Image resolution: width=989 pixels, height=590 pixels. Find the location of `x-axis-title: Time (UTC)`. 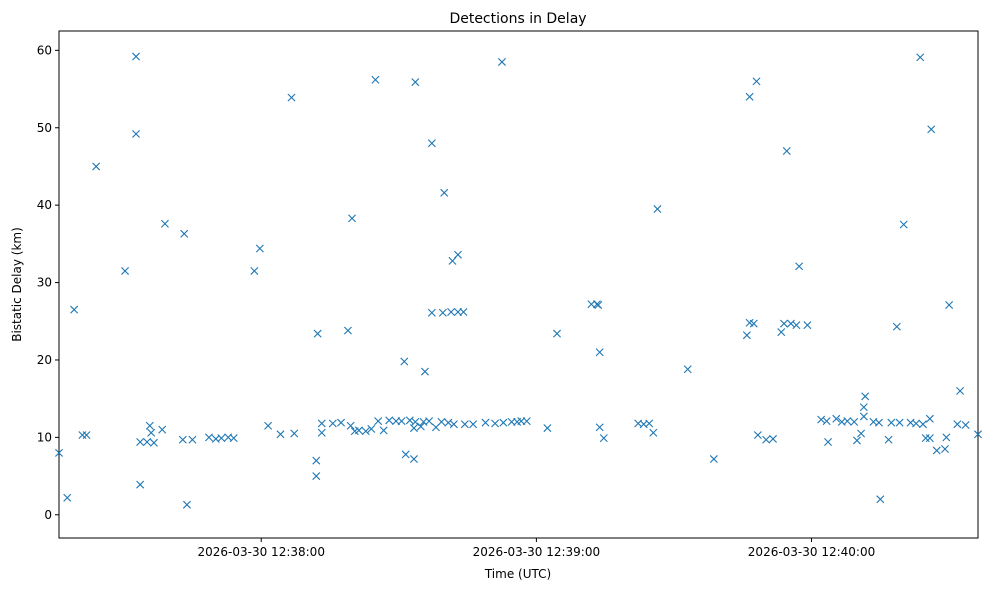

x-axis-title: Time (UTC) is located at coordinates (517, 574).